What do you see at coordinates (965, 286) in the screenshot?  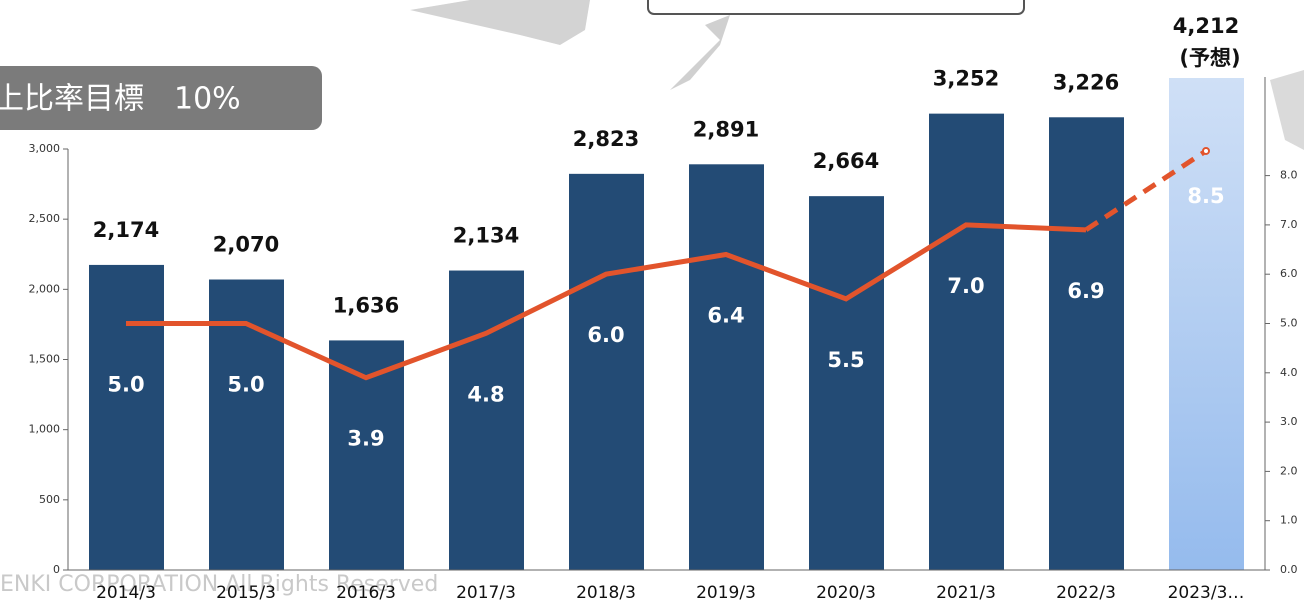 I see `line-value-label: 7.0` at bounding box center [965, 286].